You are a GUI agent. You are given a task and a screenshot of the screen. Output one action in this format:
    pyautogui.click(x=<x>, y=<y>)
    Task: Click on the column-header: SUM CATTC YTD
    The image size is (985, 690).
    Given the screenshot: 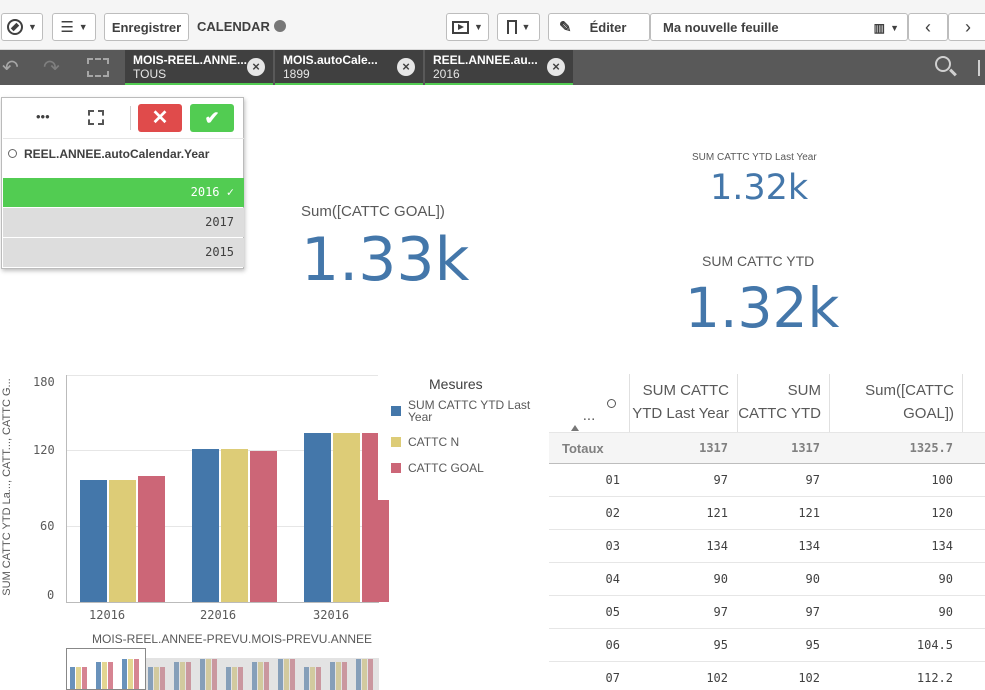 What is the action you would take?
    pyautogui.click(x=784, y=403)
    